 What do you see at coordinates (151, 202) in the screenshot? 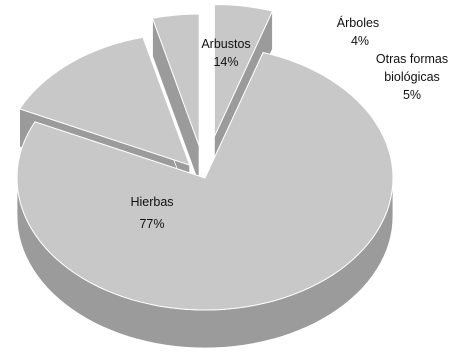
I see `slice-label-hierbas-name: Hierbas` at bounding box center [151, 202].